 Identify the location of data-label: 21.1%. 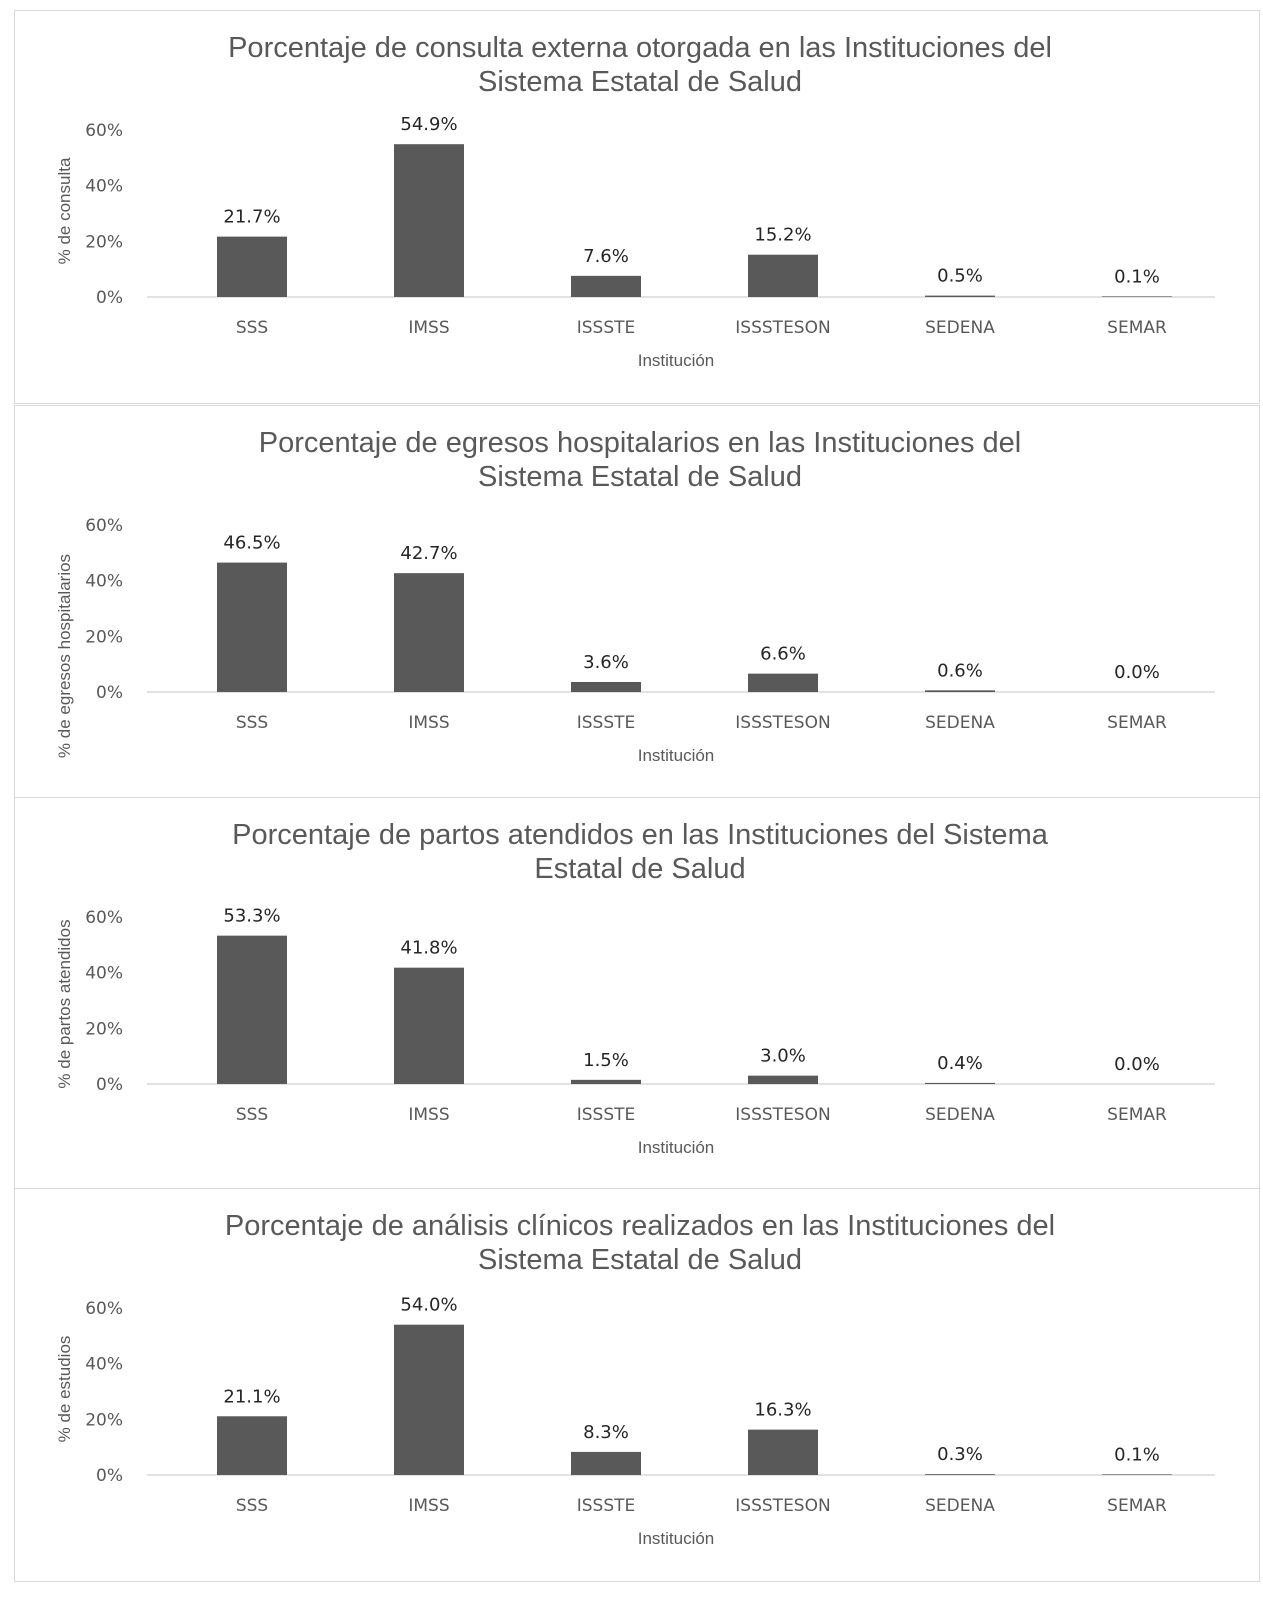
(251, 1396).